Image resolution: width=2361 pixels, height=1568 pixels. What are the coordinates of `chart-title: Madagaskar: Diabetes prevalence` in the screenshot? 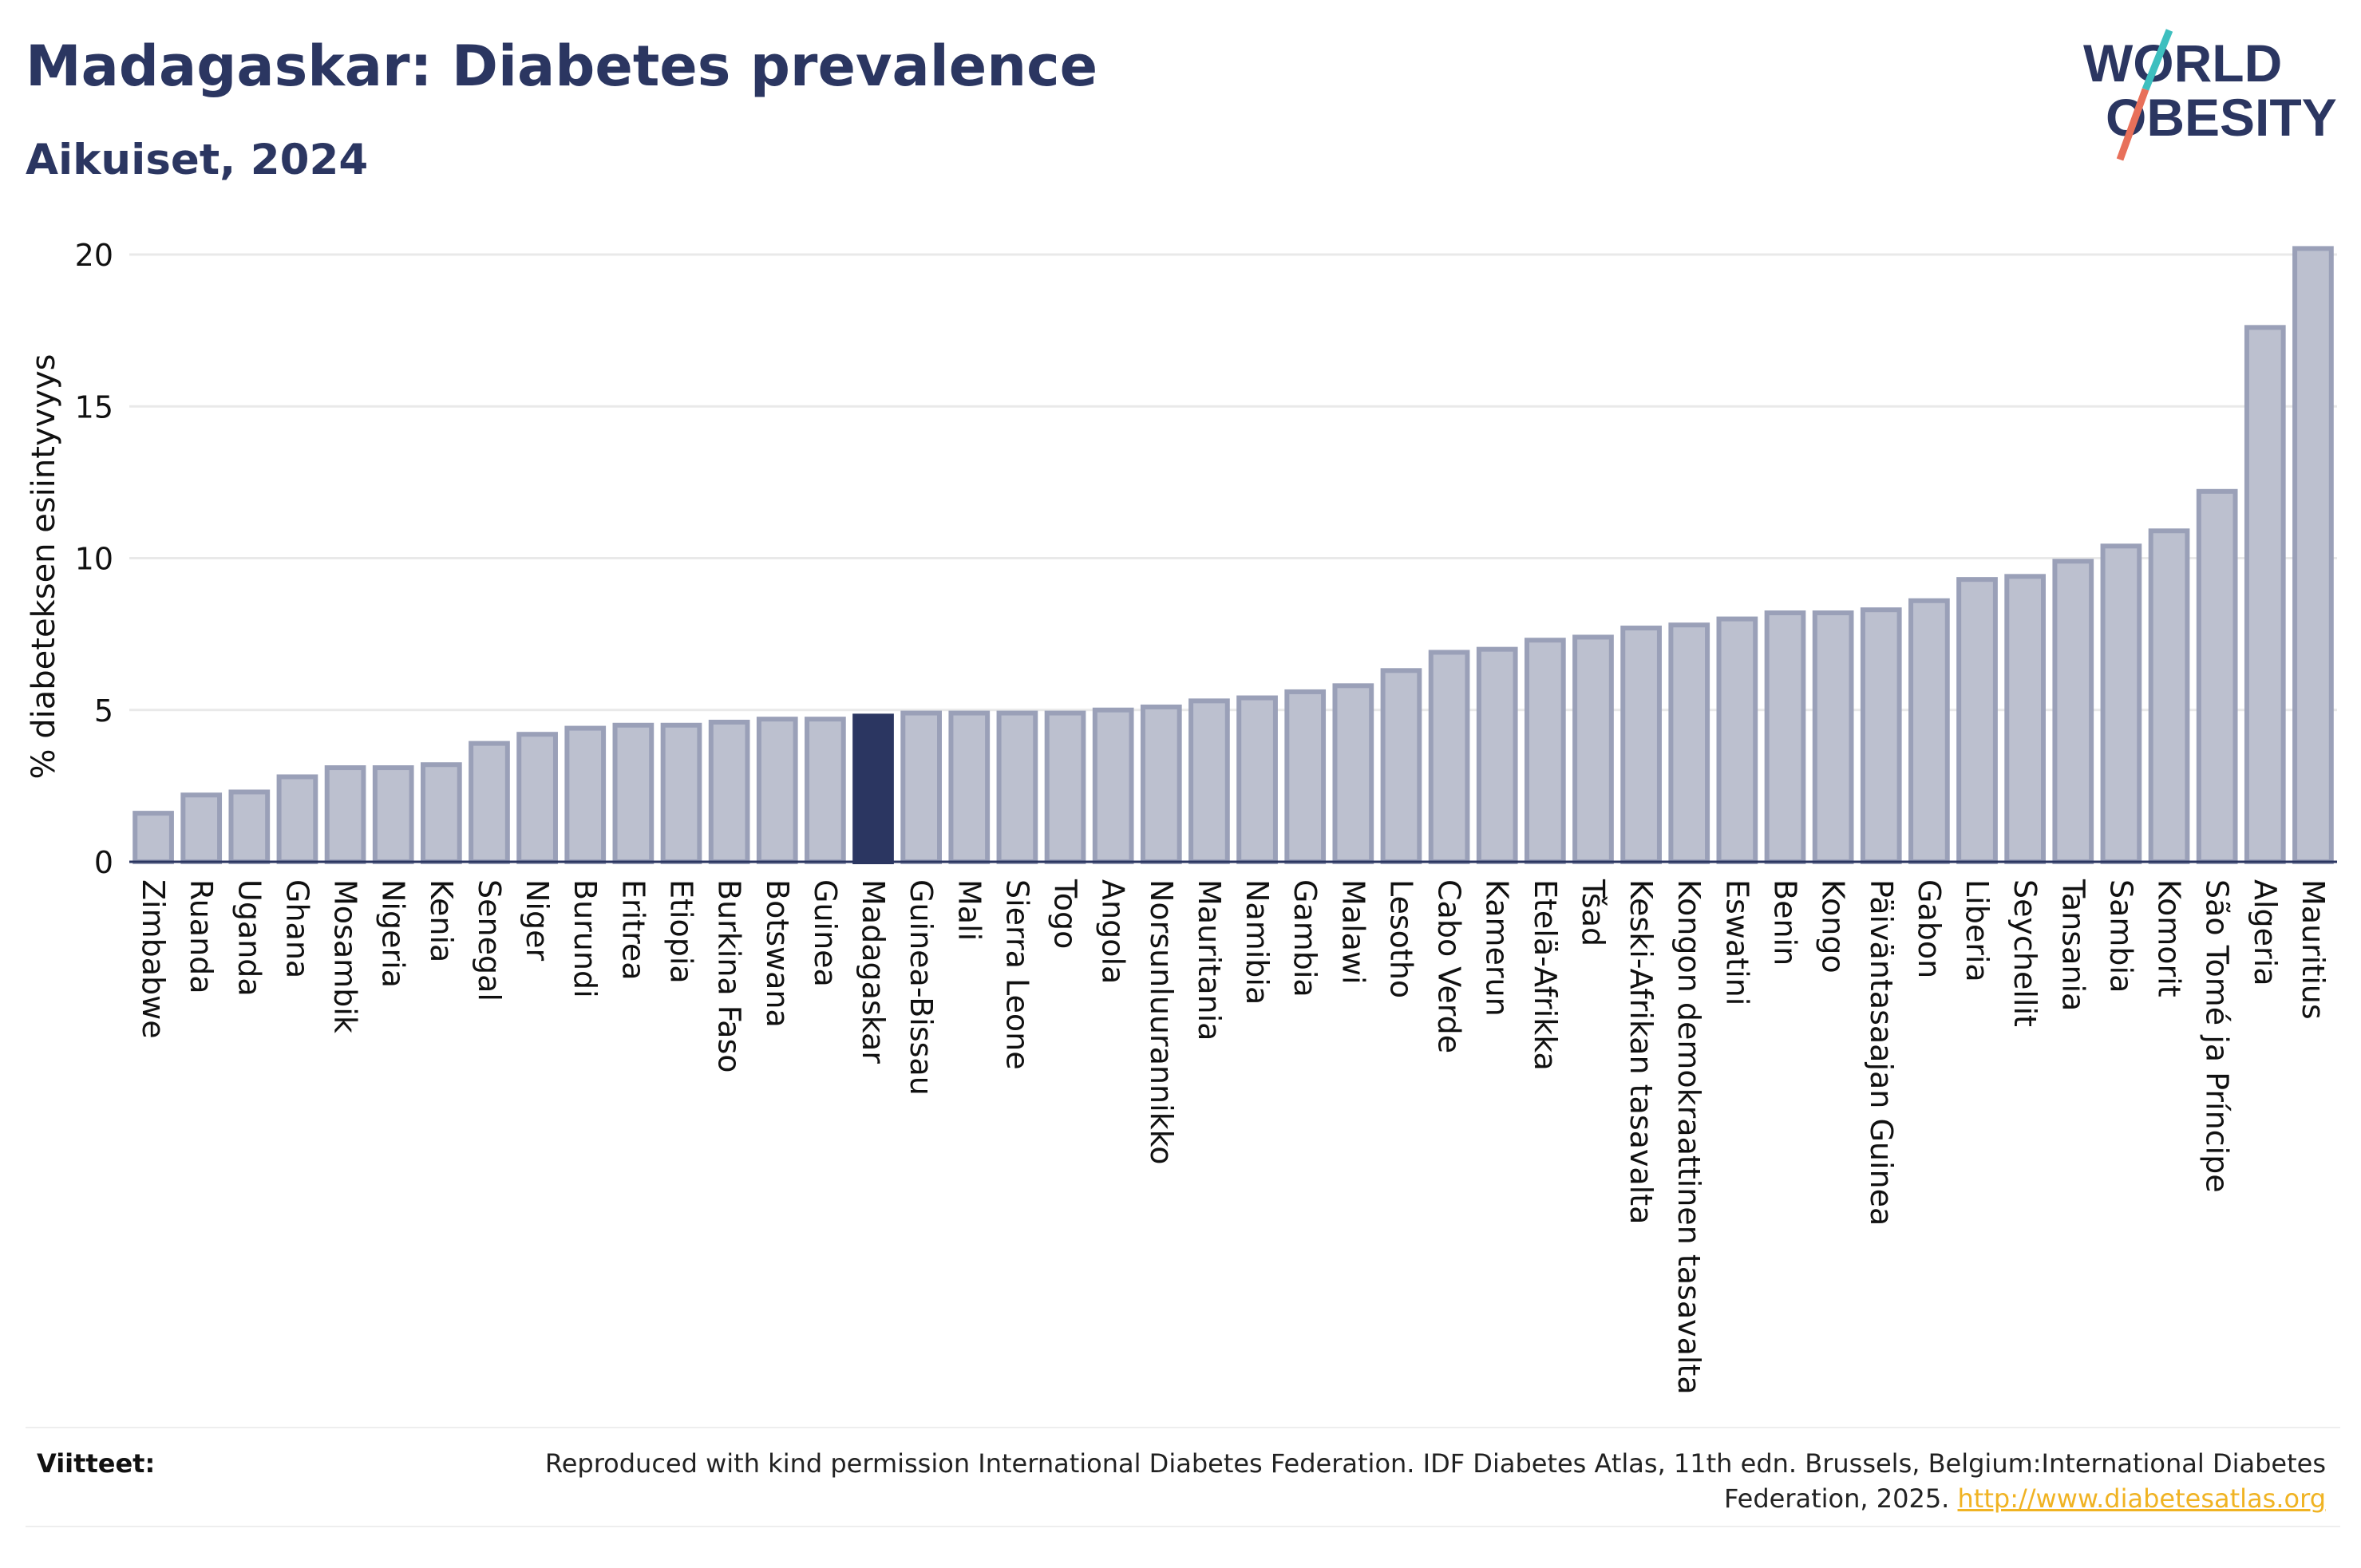 It's located at (562, 66).